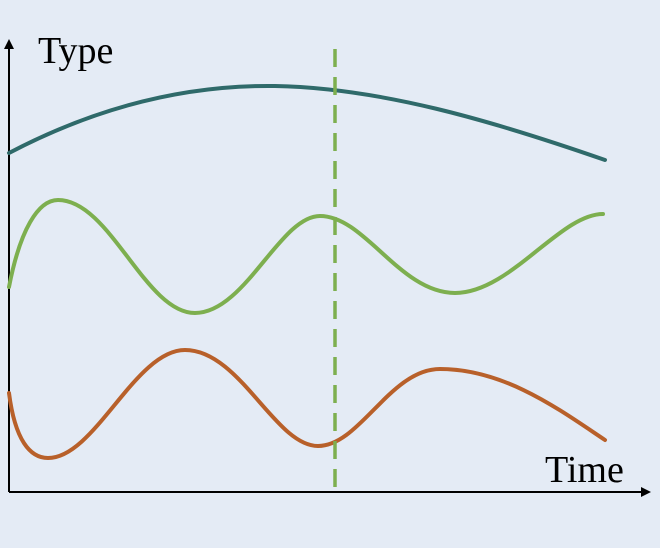 The height and width of the screenshot is (548, 660). I want to click on y-axis-title: Type, so click(76, 51).